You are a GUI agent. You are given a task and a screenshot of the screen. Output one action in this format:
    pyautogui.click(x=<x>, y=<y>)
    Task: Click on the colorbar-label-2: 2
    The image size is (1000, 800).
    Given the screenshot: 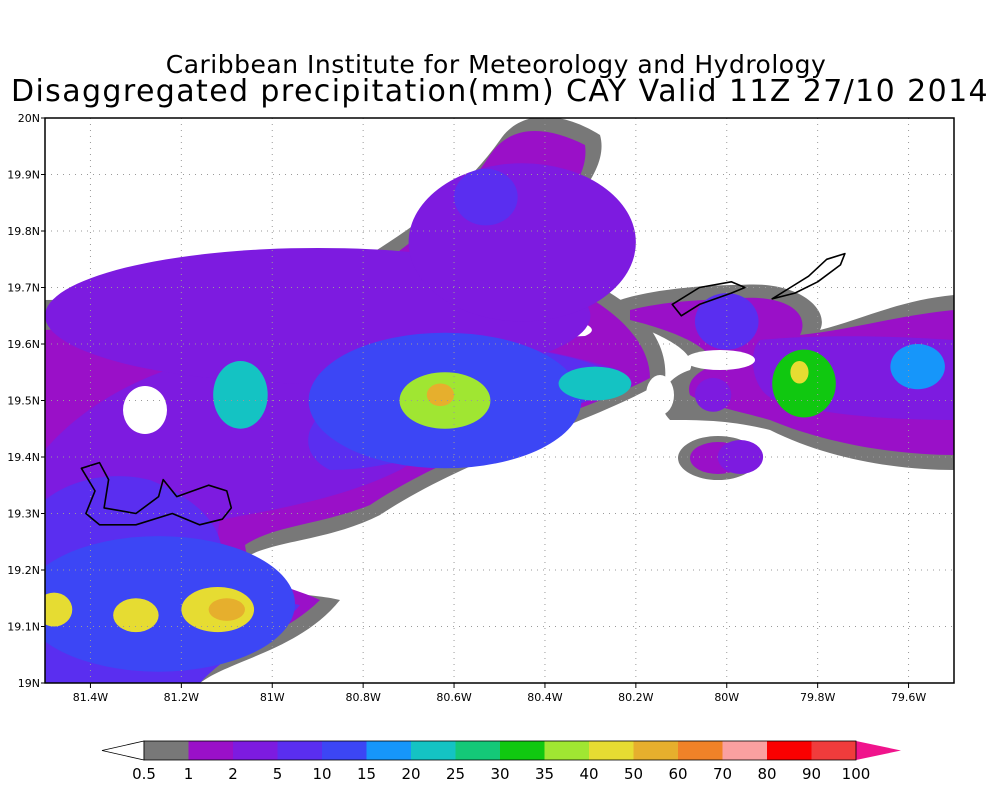 What is the action you would take?
    pyautogui.click(x=233, y=774)
    